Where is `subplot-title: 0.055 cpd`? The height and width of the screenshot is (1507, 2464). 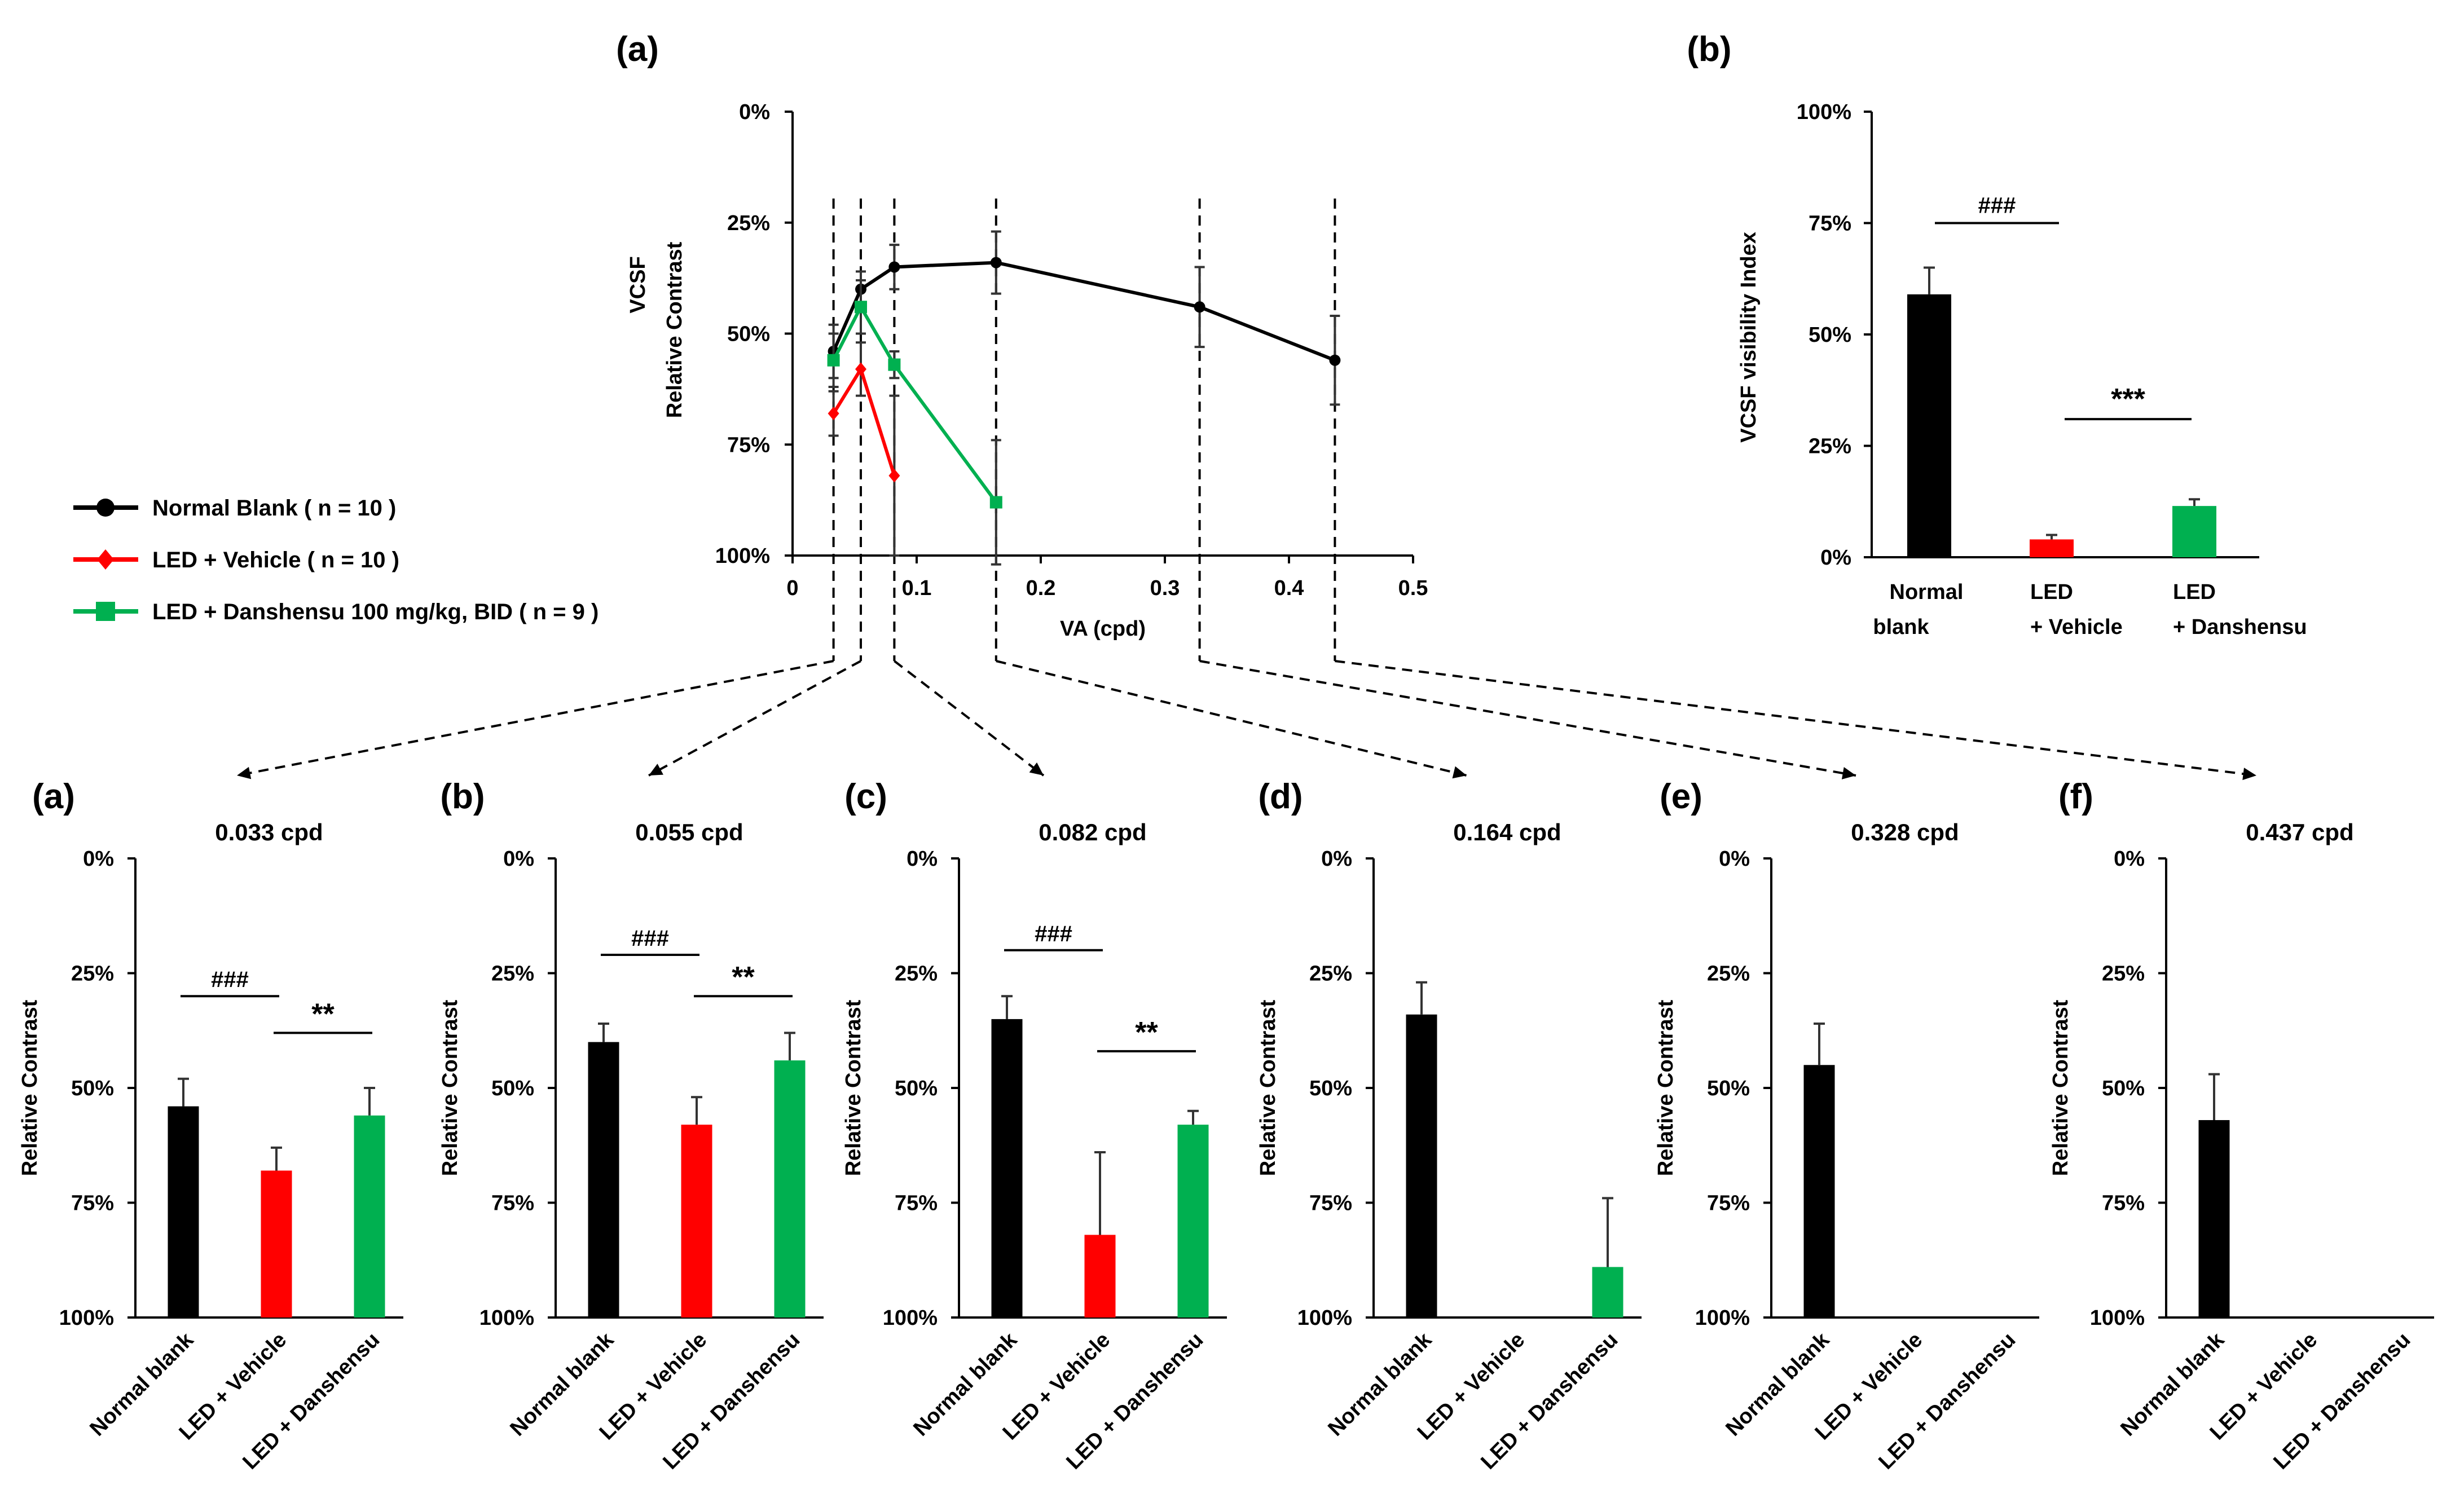 subplot-title: 0.055 cpd is located at coordinates (689, 832).